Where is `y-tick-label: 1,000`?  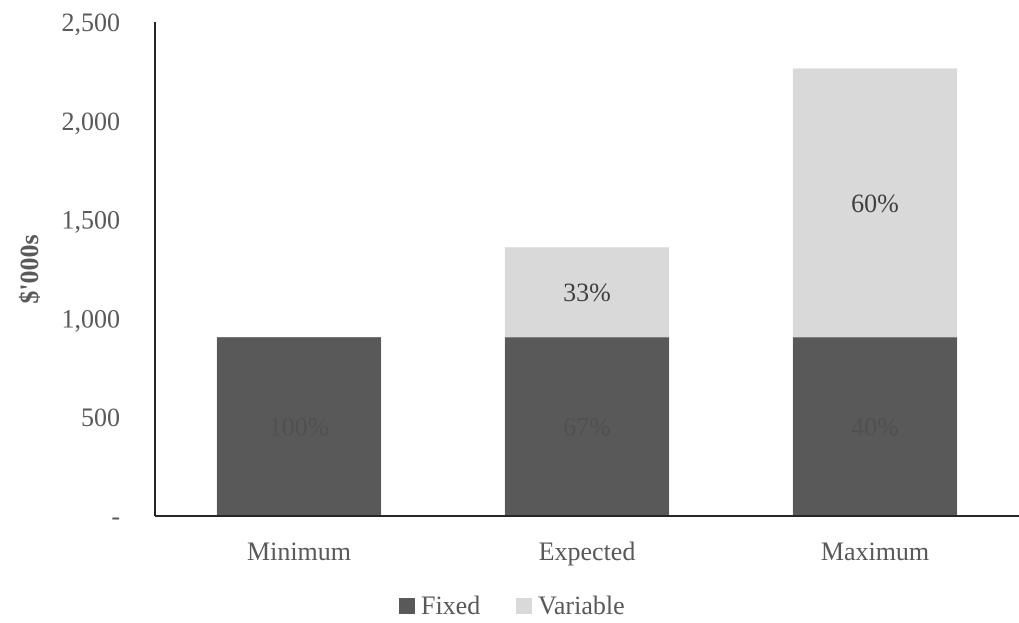
y-tick-label: 1,000 is located at coordinates (91, 318).